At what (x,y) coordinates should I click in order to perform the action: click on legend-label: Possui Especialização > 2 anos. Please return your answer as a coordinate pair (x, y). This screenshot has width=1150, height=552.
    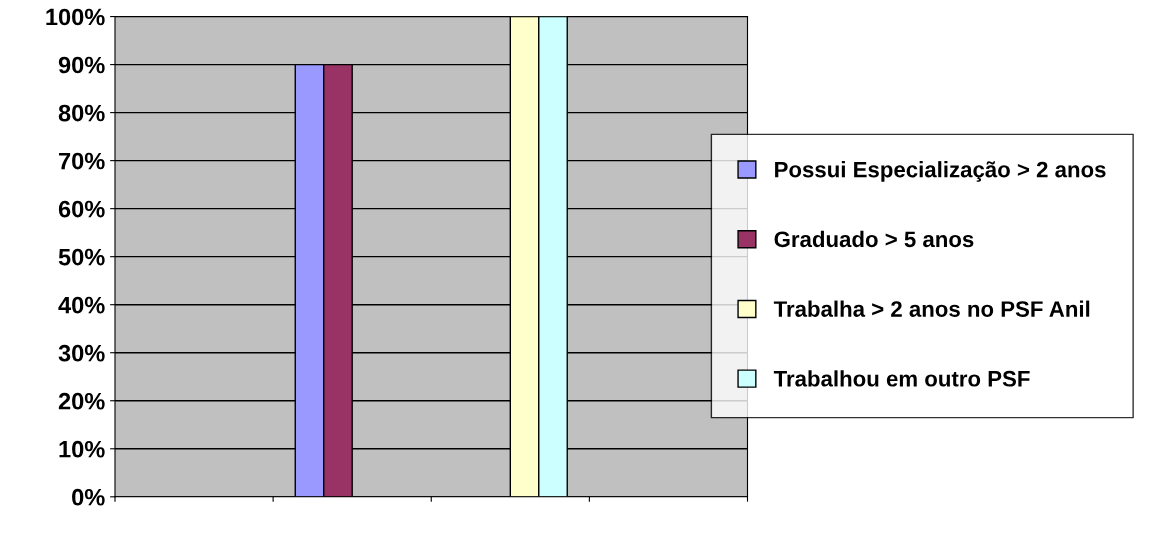
    Looking at the image, I should click on (940, 171).